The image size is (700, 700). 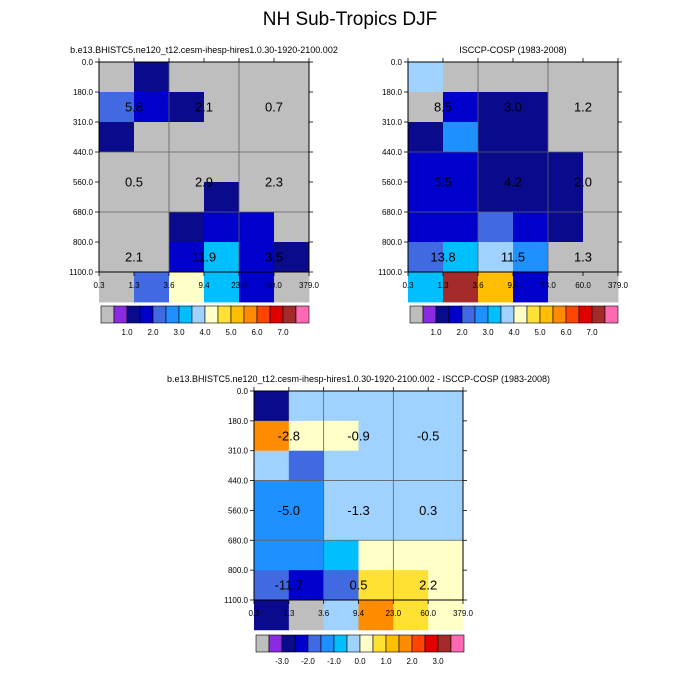 What do you see at coordinates (358, 585) in the screenshot?
I see `region-value-label: 0.5` at bounding box center [358, 585].